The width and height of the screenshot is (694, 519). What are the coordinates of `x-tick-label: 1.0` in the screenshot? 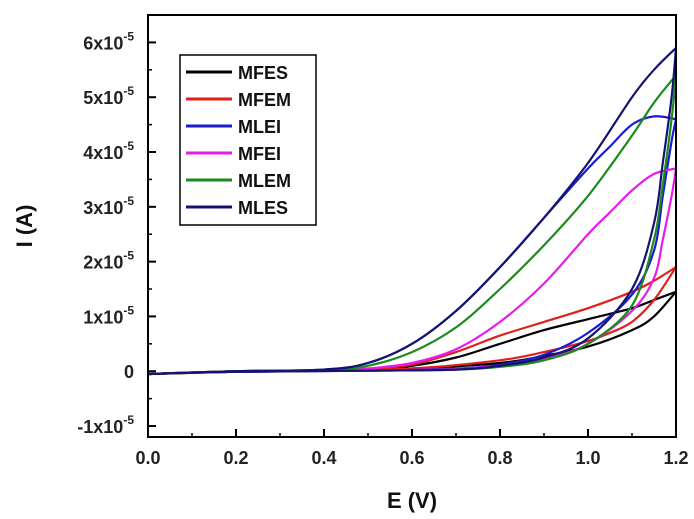 It's located at (587, 458).